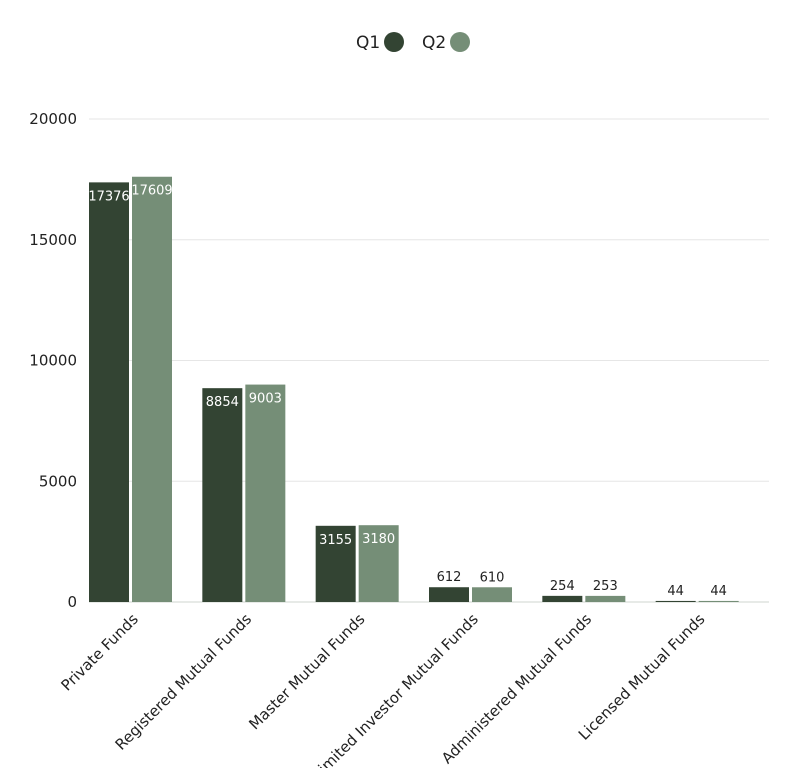  What do you see at coordinates (642, 677) in the screenshot?
I see `x-tick-label-licensed-mutual-funds: Licensed Mutual Funds` at bounding box center [642, 677].